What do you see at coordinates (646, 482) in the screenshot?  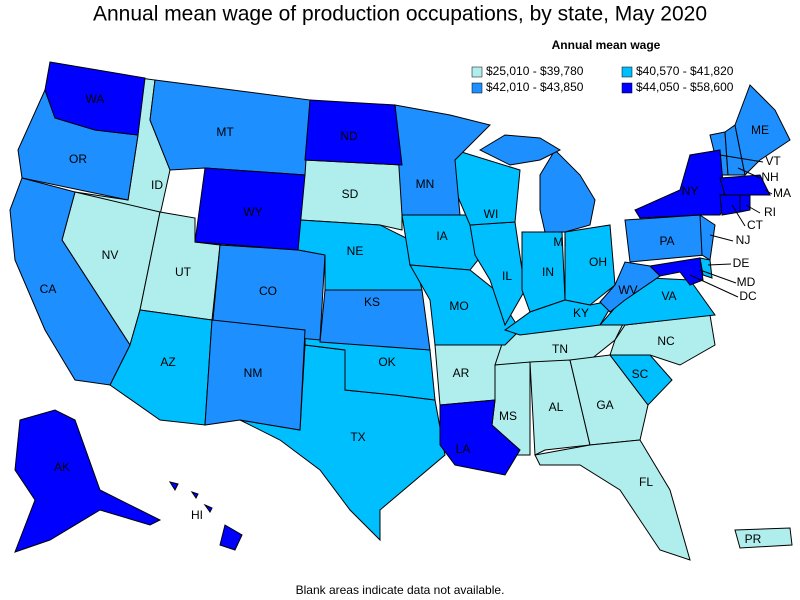 I see `state-label: FL` at bounding box center [646, 482].